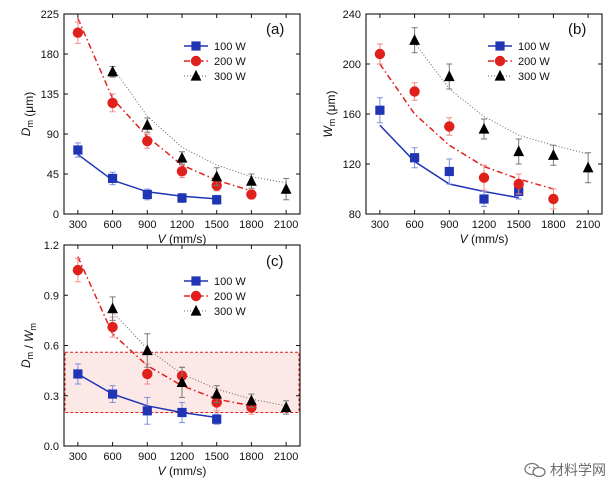 The width and height of the screenshot is (616, 492). I want to click on y-tick-label: 120, so click(352, 165).